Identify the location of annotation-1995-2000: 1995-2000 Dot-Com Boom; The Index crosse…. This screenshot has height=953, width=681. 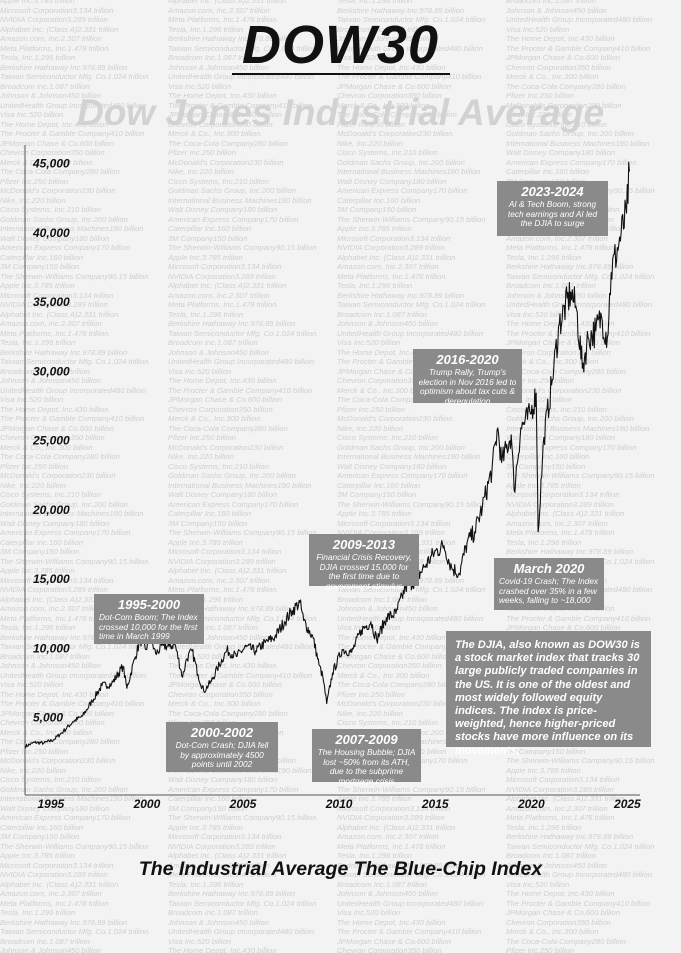
(149, 619).